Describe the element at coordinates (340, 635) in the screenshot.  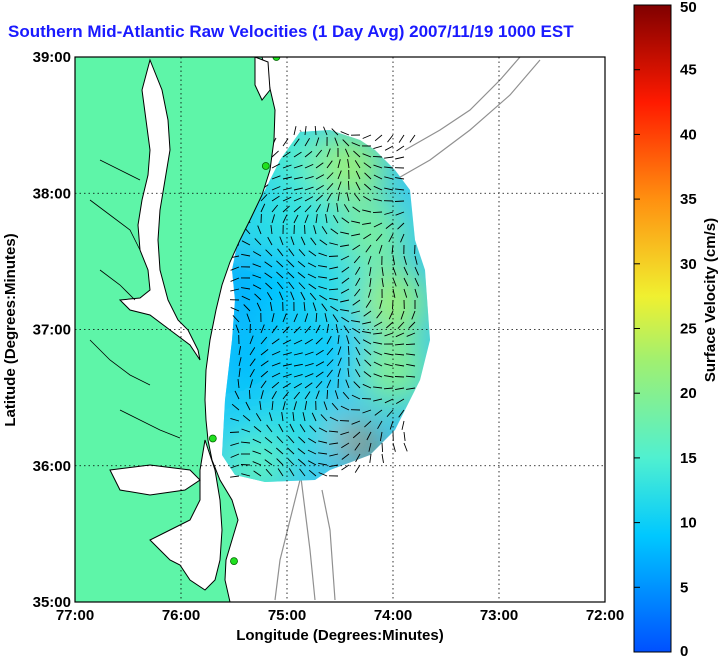
I see `x-axis-label: Longitude (Degrees:Minutes)` at that location.